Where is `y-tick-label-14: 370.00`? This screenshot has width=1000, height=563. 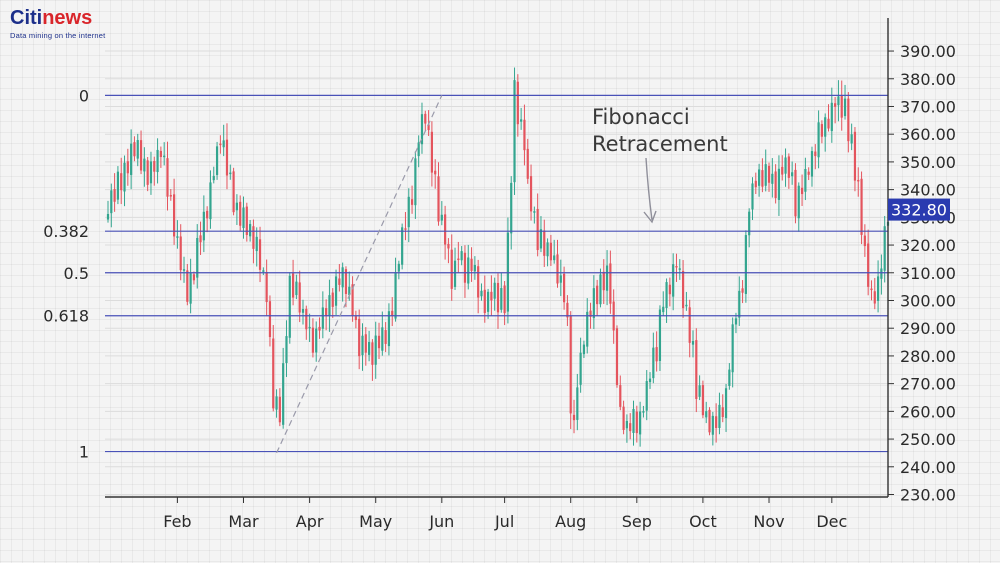
y-tick-label-14: 370.00 is located at coordinates (928, 106).